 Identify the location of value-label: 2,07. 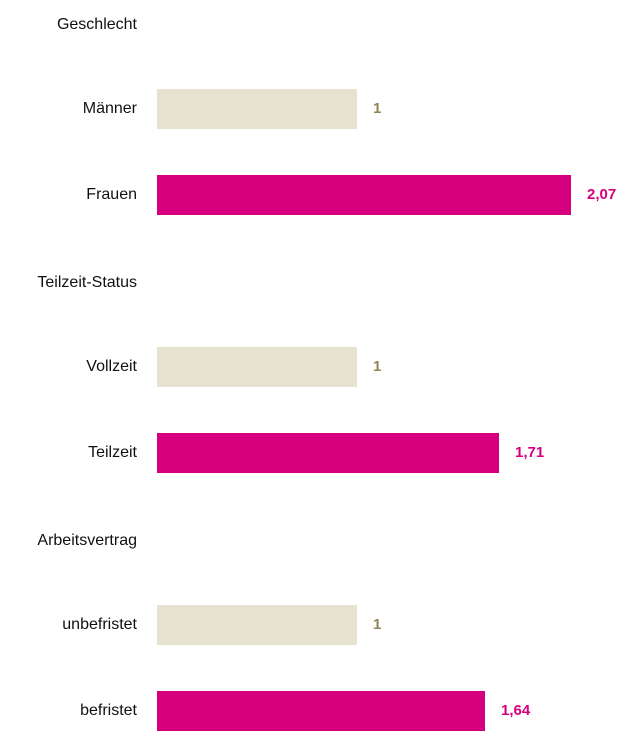
(601, 194).